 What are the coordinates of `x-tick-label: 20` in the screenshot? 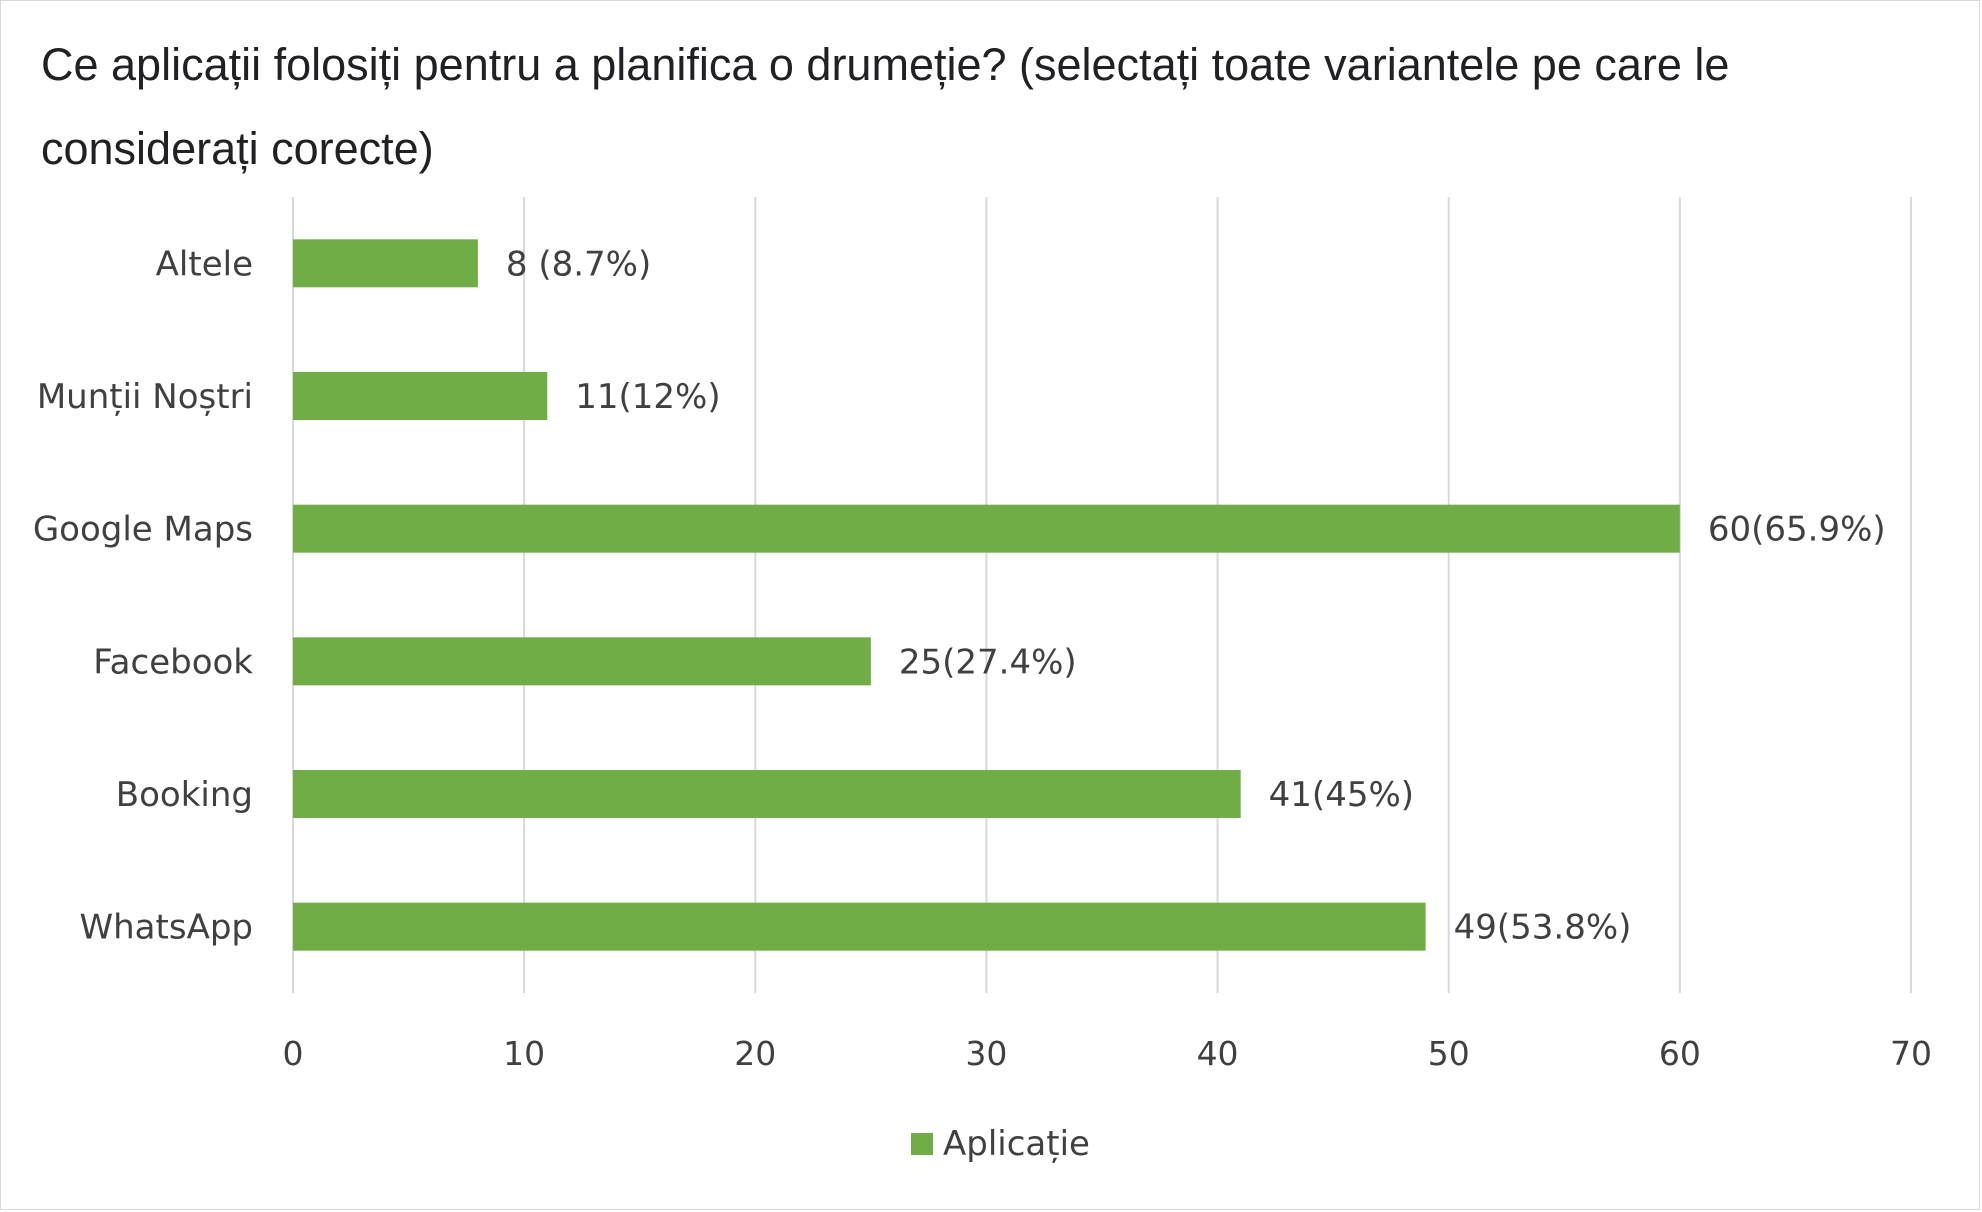 It's located at (755, 1053).